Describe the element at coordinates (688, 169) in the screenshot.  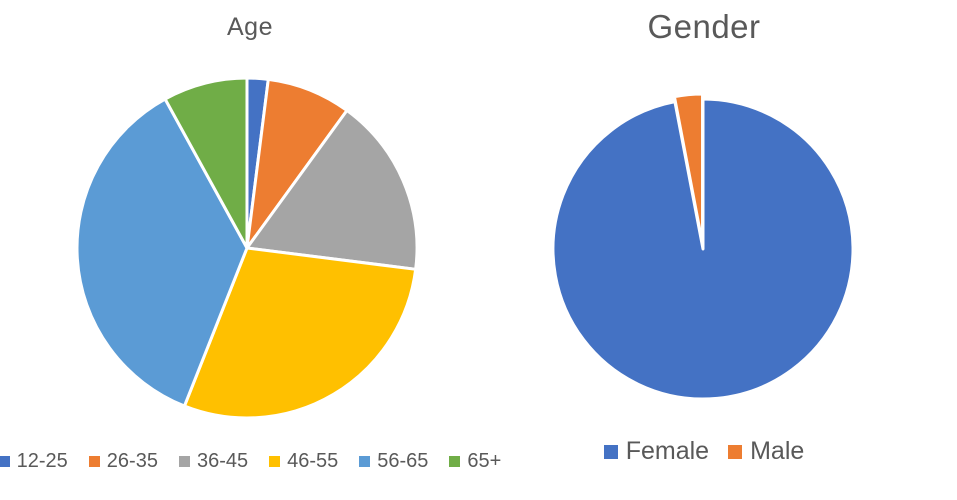
I see `pie-slice-male` at that location.